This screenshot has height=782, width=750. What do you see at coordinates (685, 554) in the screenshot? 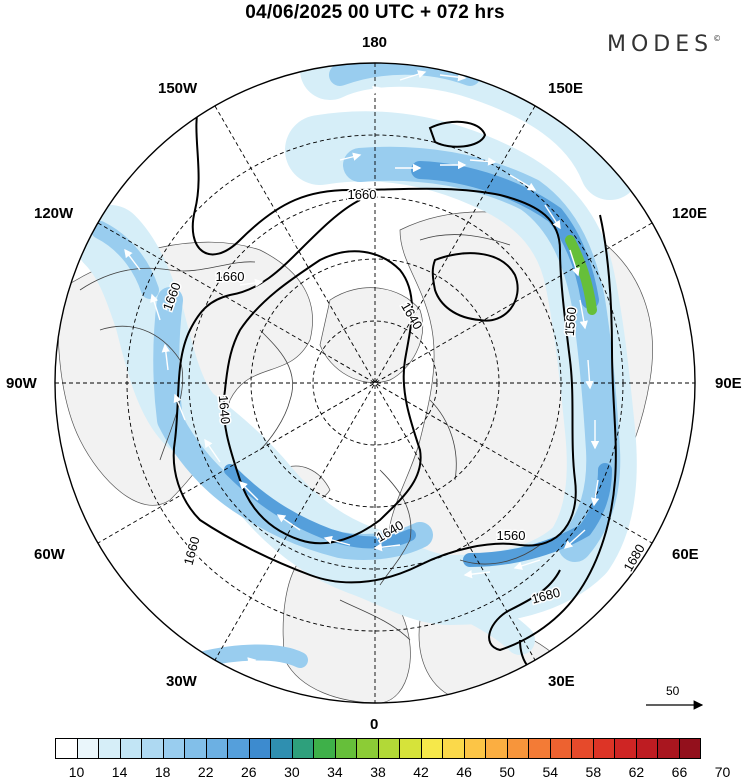
I see `lon-label-60e: 60E` at bounding box center [685, 554].